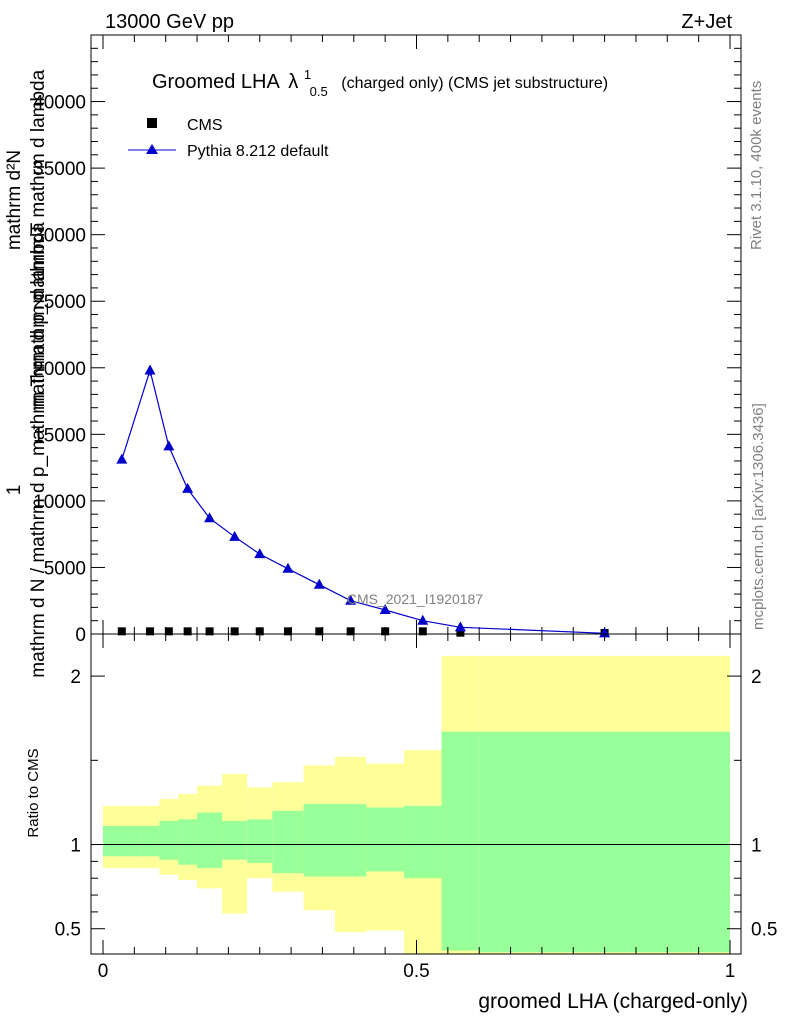  What do you see at coordinates (59, 302) in the screenshot?
I see `main-ytick-label-5: 25000` at bounding box center [59, 302].